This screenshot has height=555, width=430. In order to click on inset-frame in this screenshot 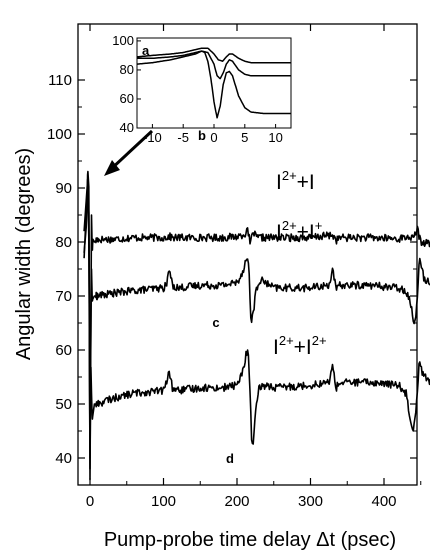, I will do `click(214, 83)`.